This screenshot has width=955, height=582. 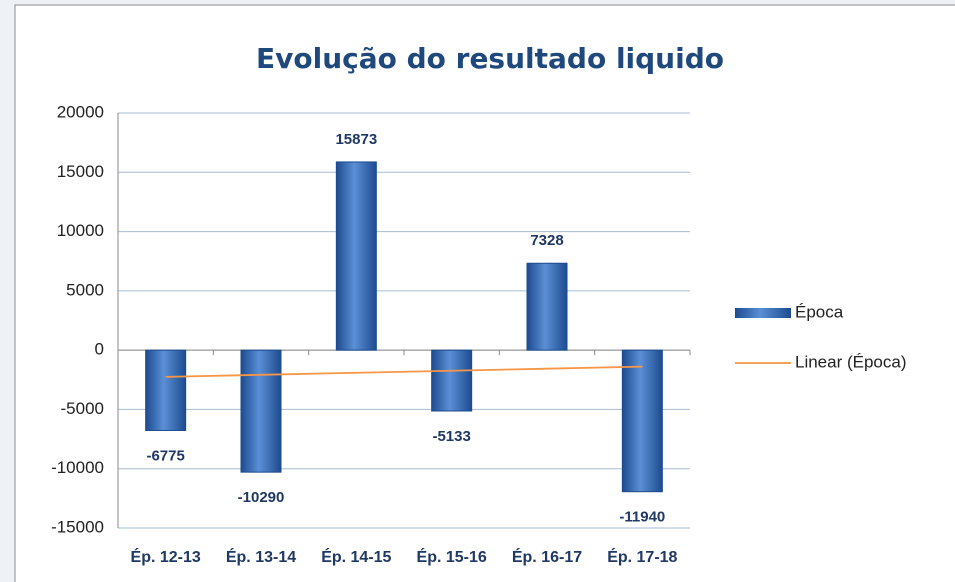 What do you see at coordinates (82, 408) in the screenshot?
I see `y-tick-label: -5000` at bounding box center [82, 408].